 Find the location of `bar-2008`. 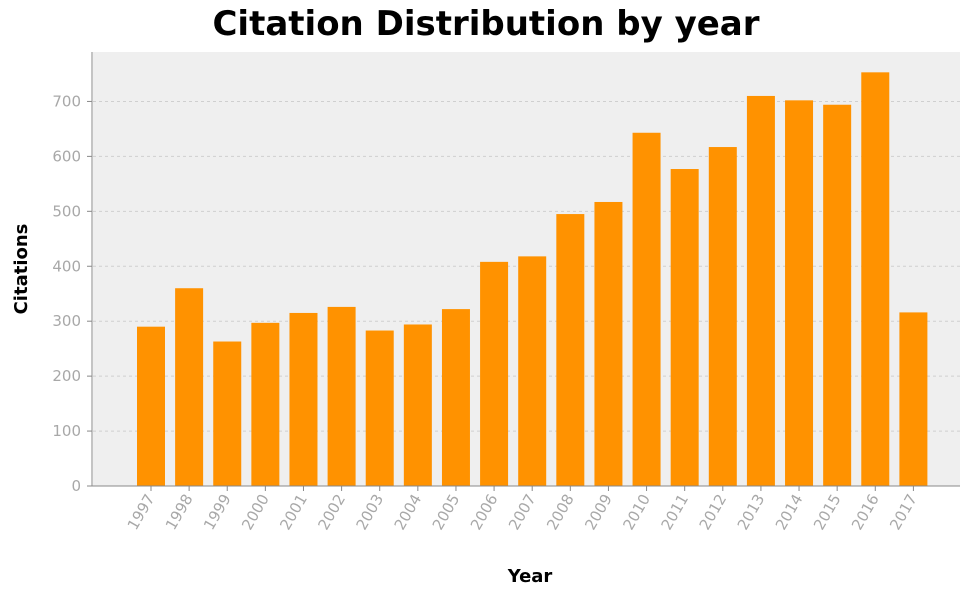

bar-2008 is located at coordinates (570, 350).